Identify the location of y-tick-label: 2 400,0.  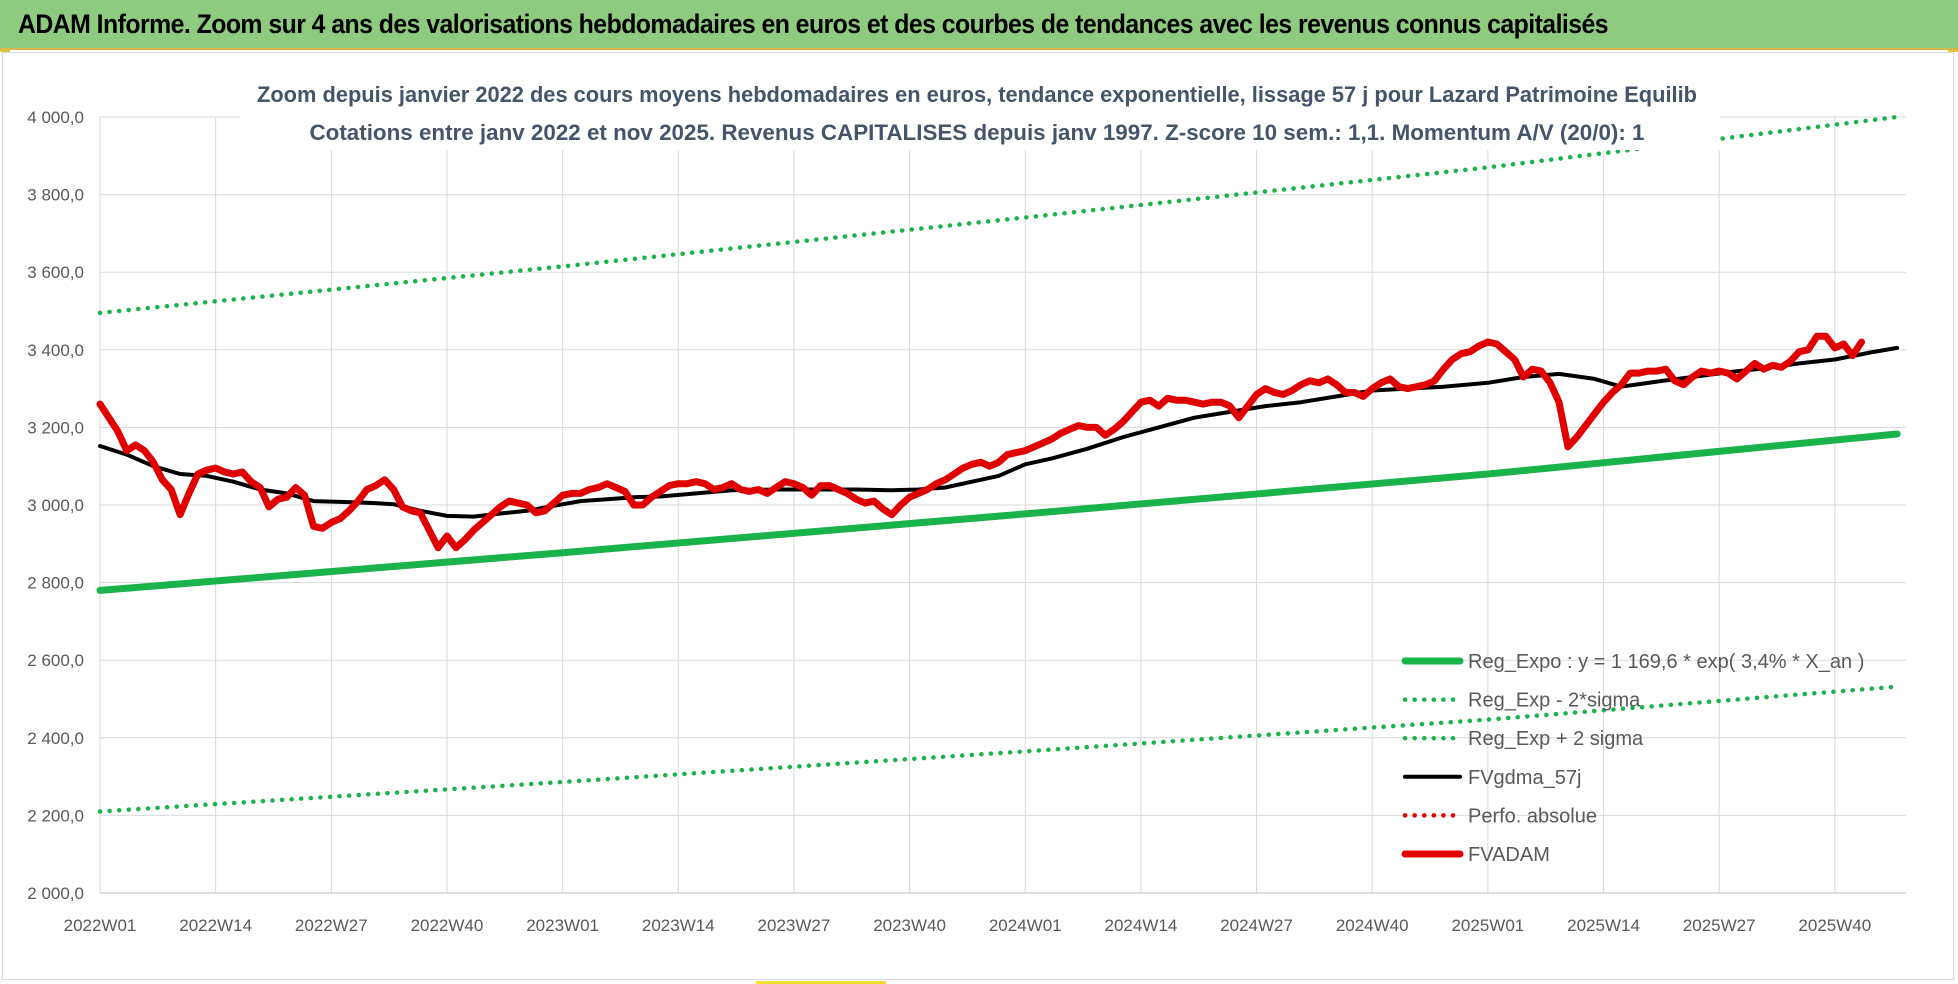
(55, 738).